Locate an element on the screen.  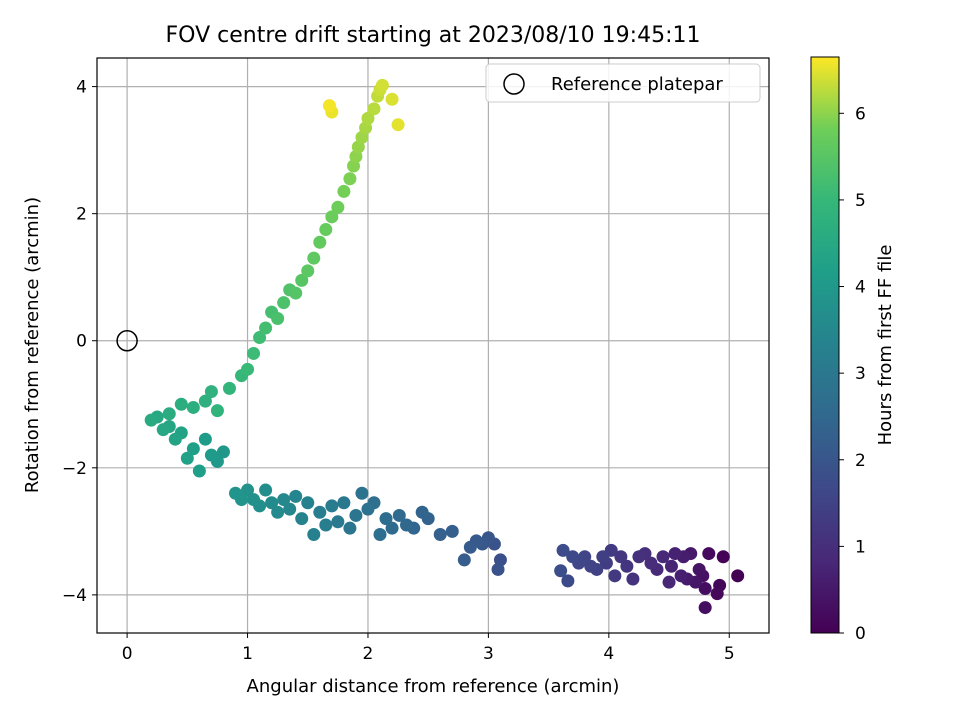
colorbar-ticks: 0 1 2 3 4 5 6 is located at coordinates (852, 374).